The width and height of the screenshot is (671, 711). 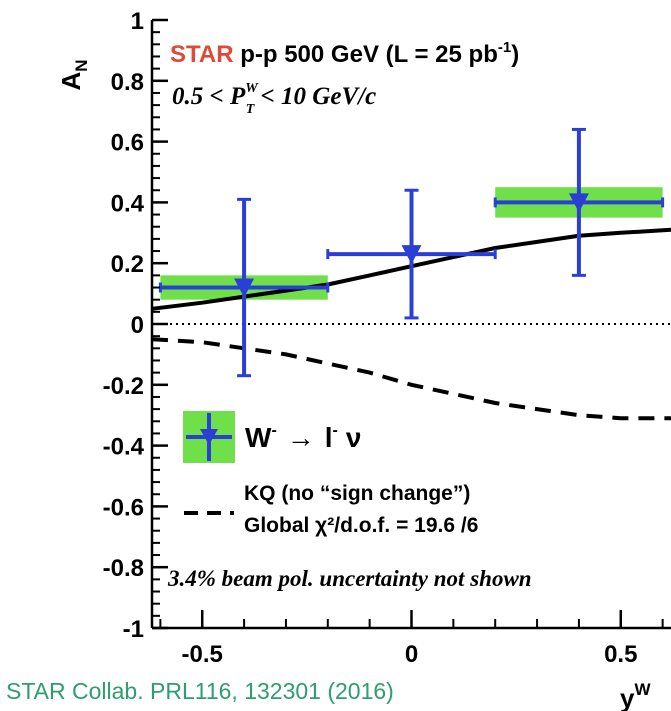 I want to click on experiment-label: STAR p-p 500 GeV (L = 25 pb-1), so click(x=344, y=53).